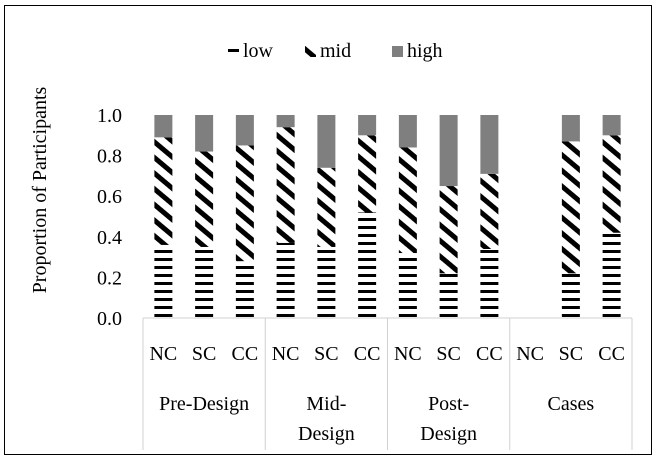 This screenshot has height=461, width=658. Describe the element at coordinates (233, 50) in the screenshot. I see `legend-swatch-low-dash` at that location.